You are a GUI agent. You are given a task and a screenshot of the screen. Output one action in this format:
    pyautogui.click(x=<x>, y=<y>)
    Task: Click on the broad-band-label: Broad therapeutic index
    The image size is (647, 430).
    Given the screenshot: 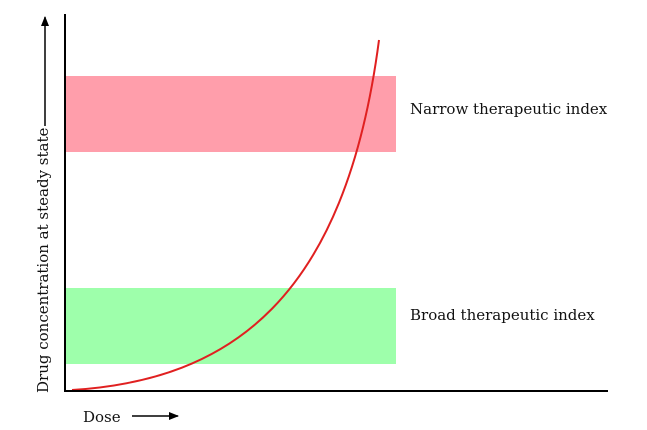 What is the action you would take?
    pyautogui.click(x=502, y=315)
    